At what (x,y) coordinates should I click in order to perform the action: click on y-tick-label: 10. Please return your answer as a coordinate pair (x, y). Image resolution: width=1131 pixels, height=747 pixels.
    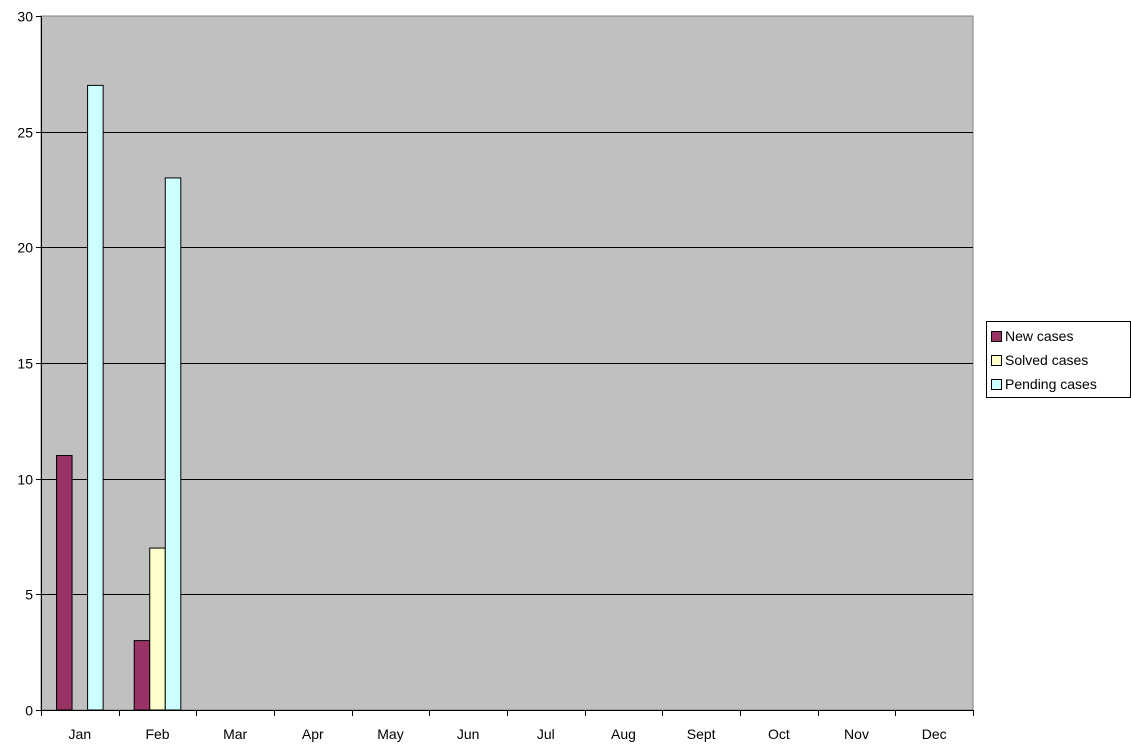
    Looking at the image, I should click on (25, 480).